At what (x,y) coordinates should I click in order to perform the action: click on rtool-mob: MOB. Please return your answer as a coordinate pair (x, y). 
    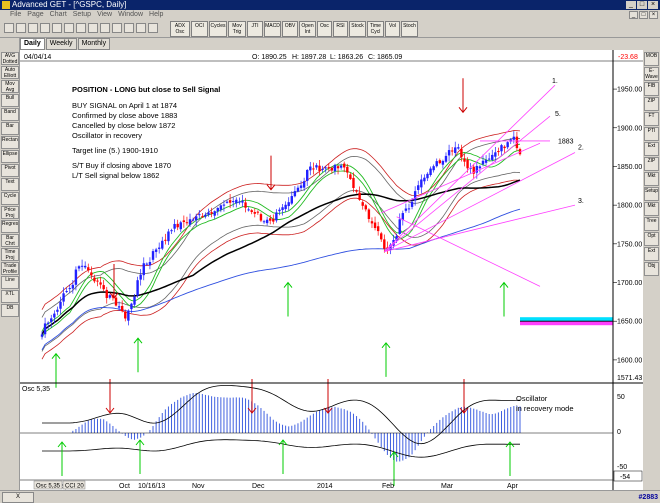
    Looking at the image, I should click on (651, 59).